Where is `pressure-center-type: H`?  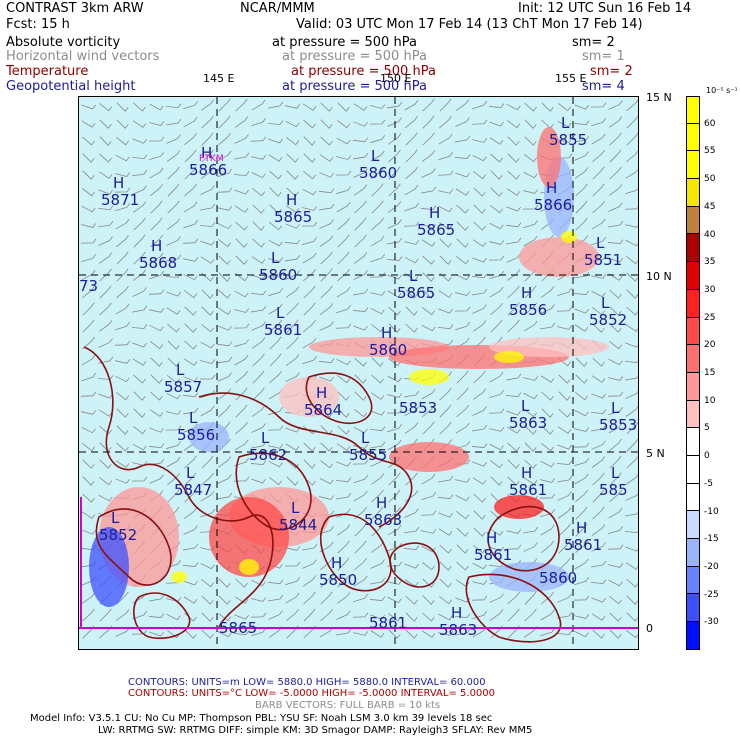
pressure-center-type: H is located at coordinates (456, 613).